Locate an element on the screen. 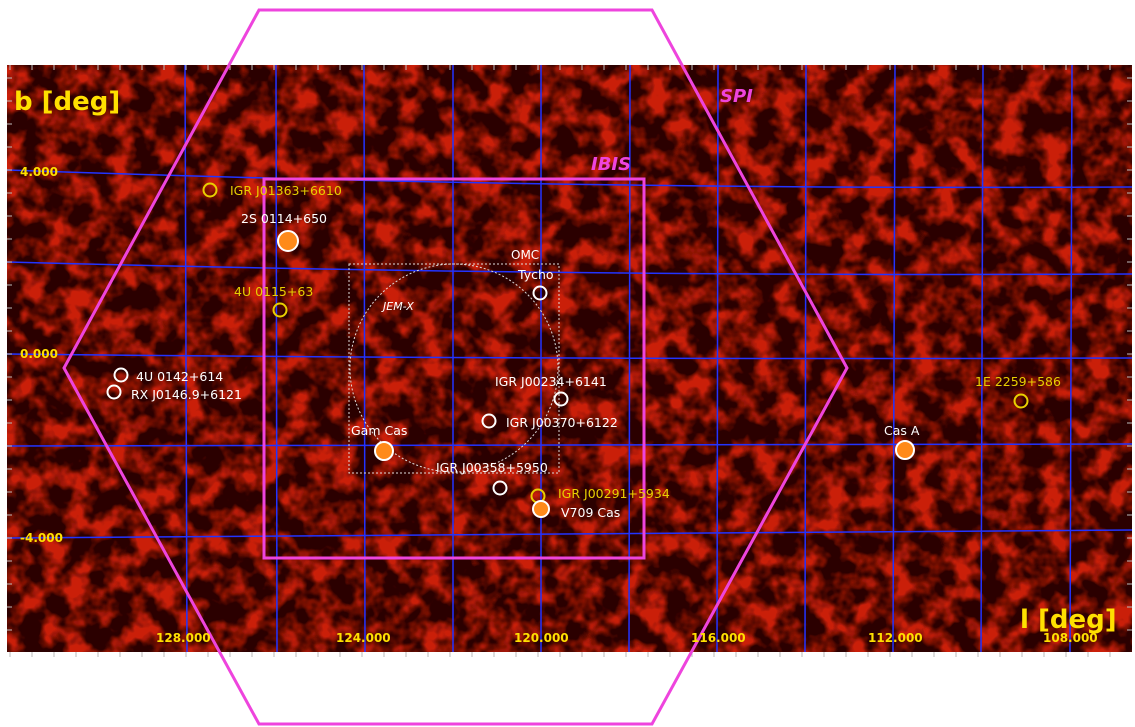 Image resolution: width=1135 pixels, height=727 pixels. source-label: V709 Cas is located at coordinates (590, 512).